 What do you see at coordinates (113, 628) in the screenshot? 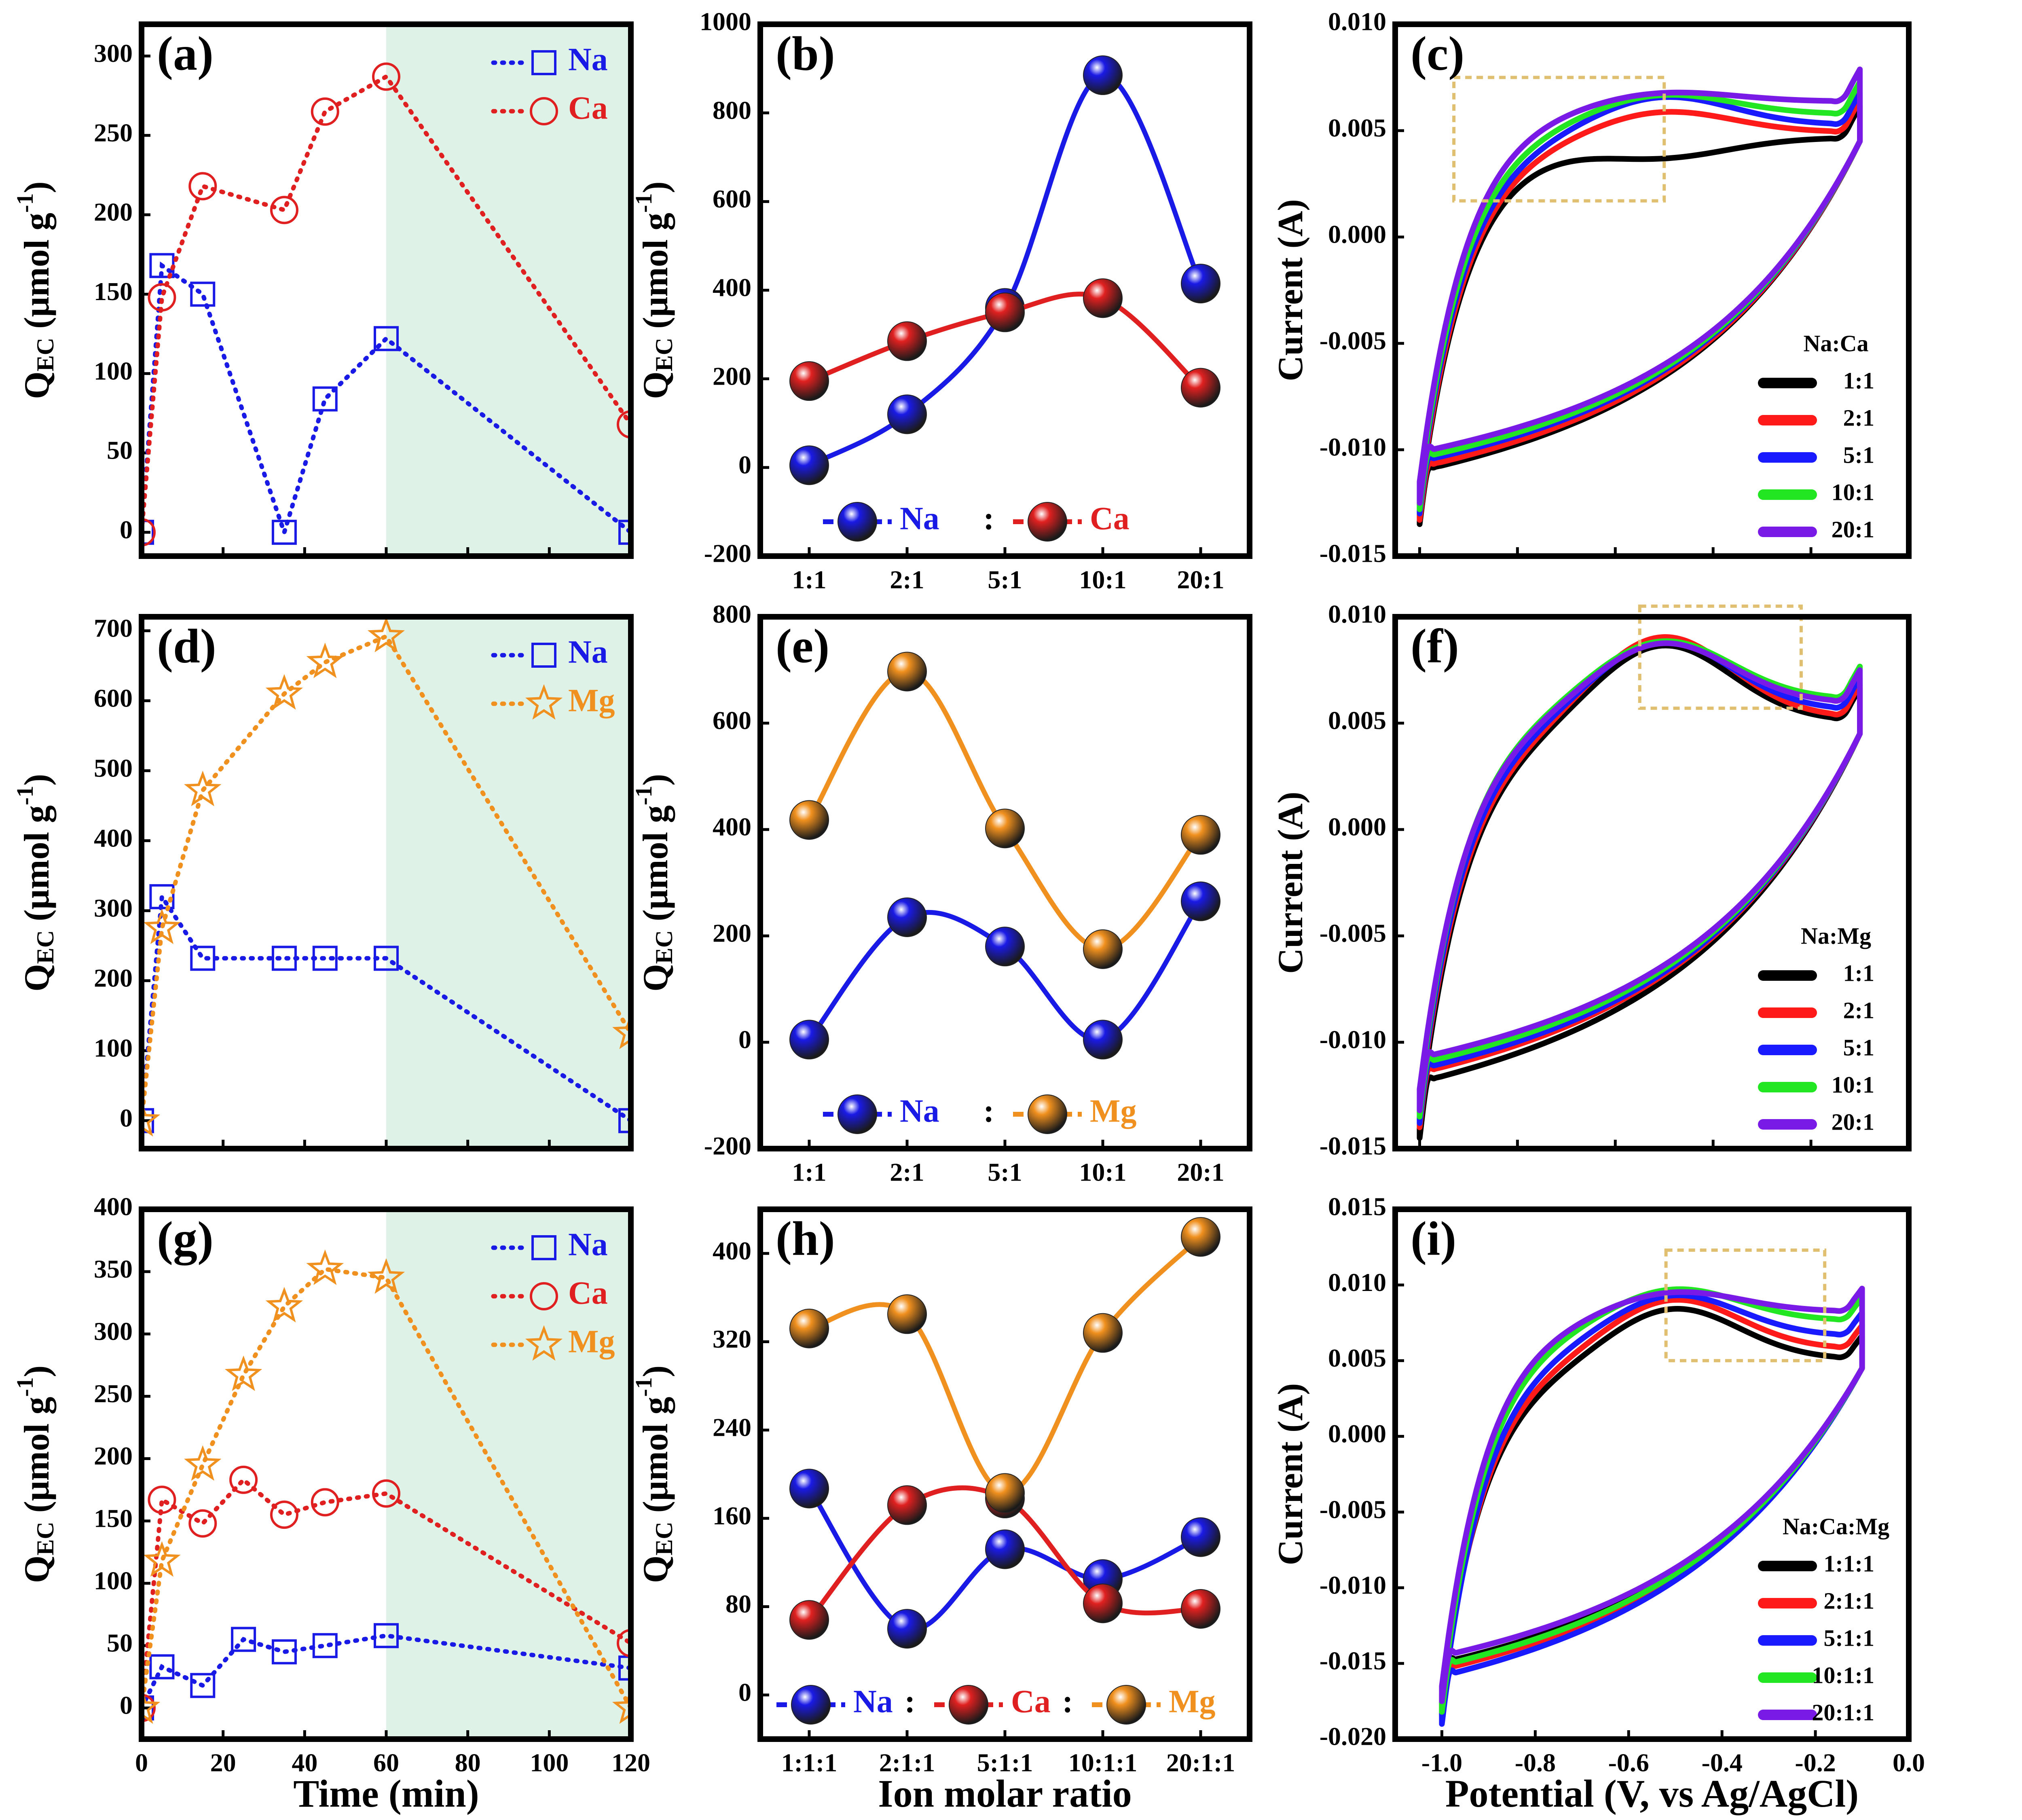
I see `y-tick-label: 700` at bounding box center [113, 628].